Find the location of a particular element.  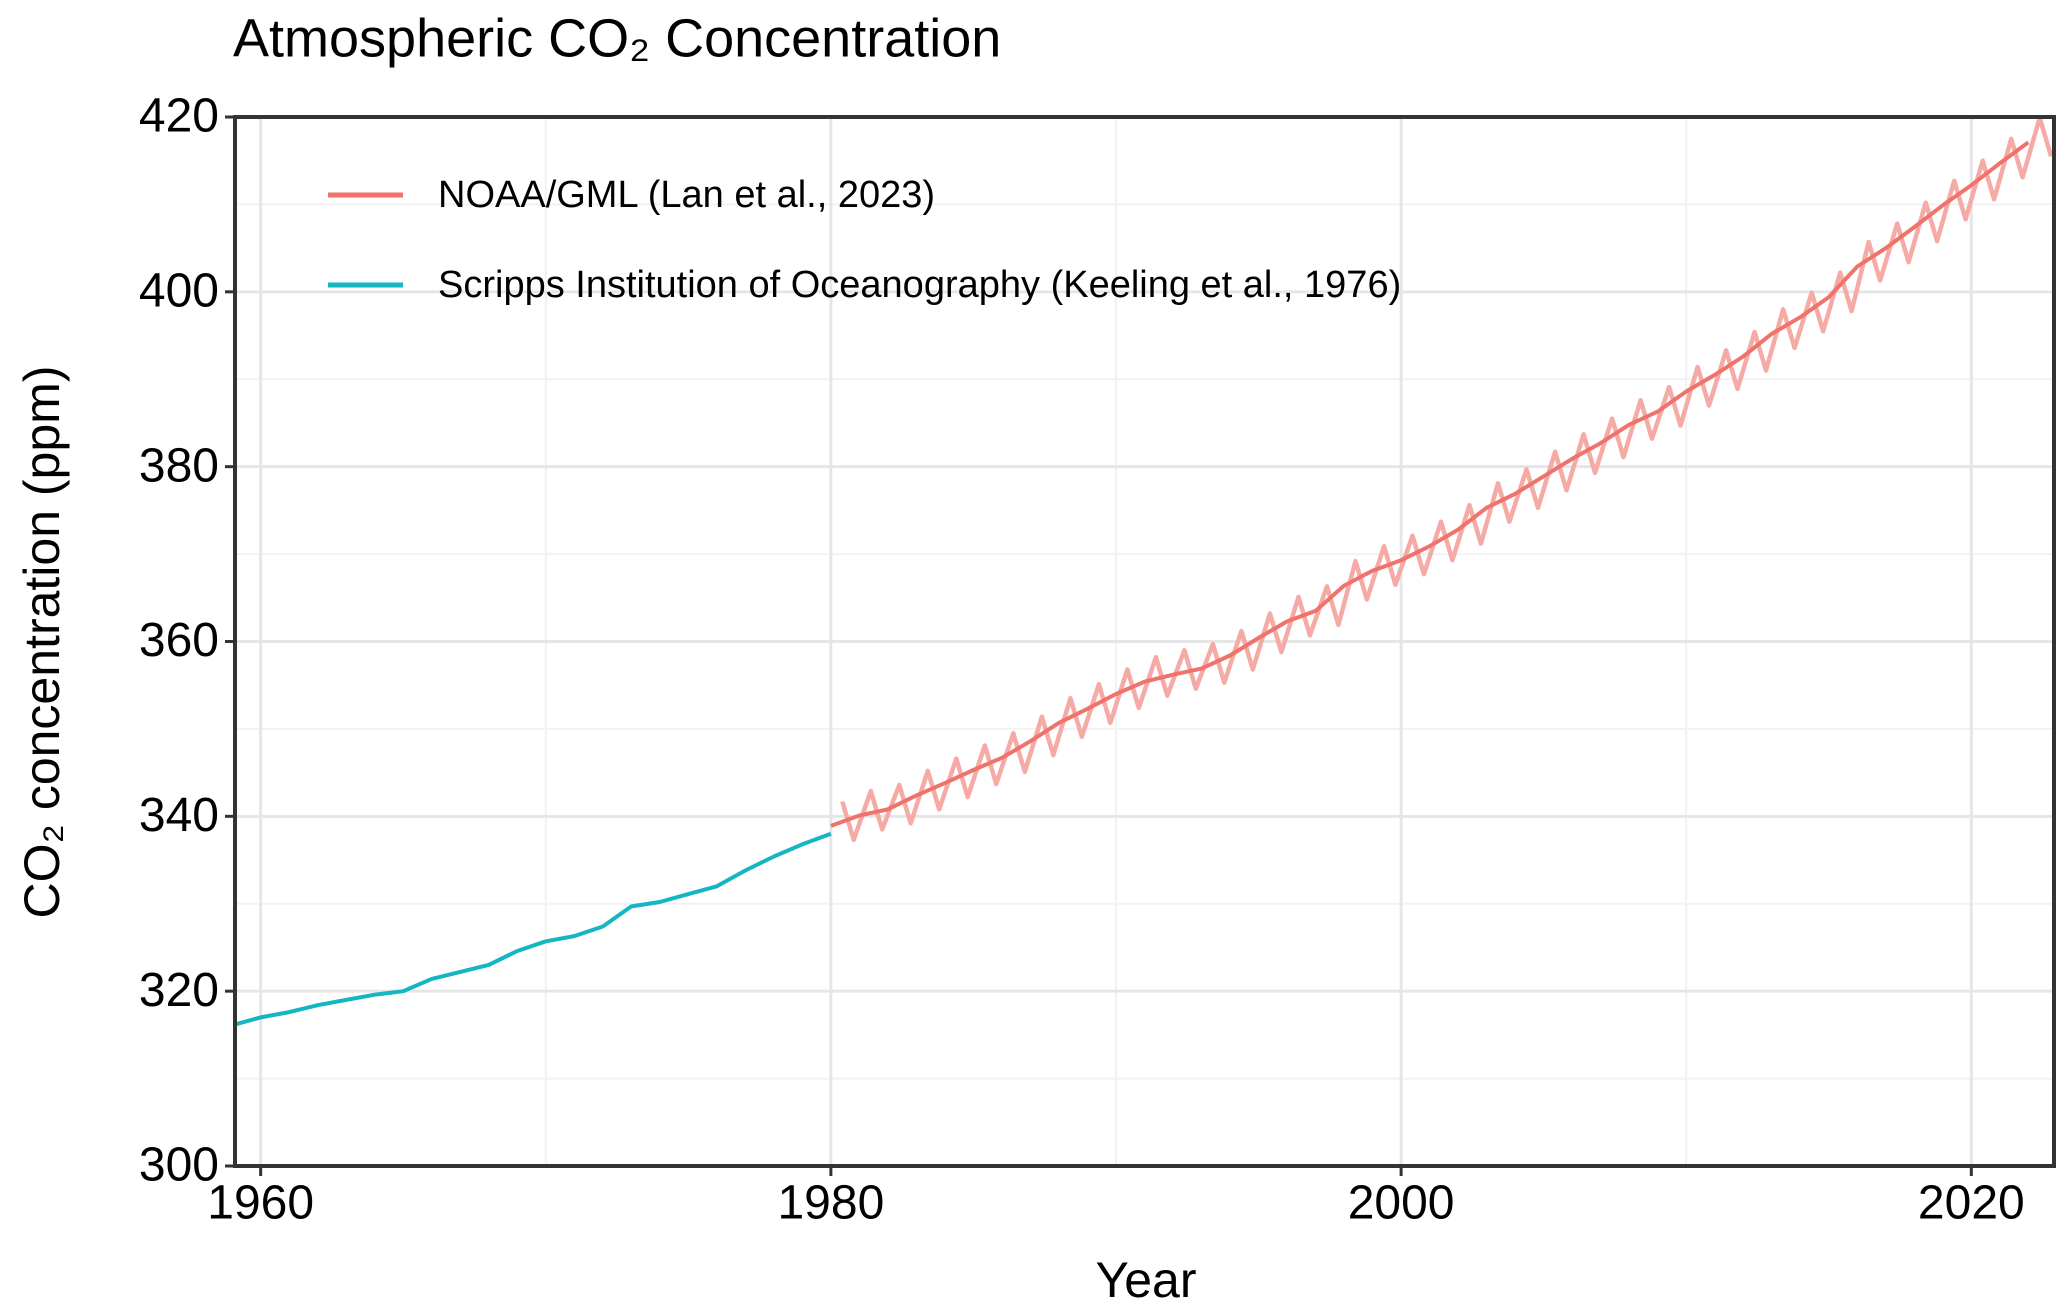

x-tick-label: 2000 is located at coordinates (1401, 1203).